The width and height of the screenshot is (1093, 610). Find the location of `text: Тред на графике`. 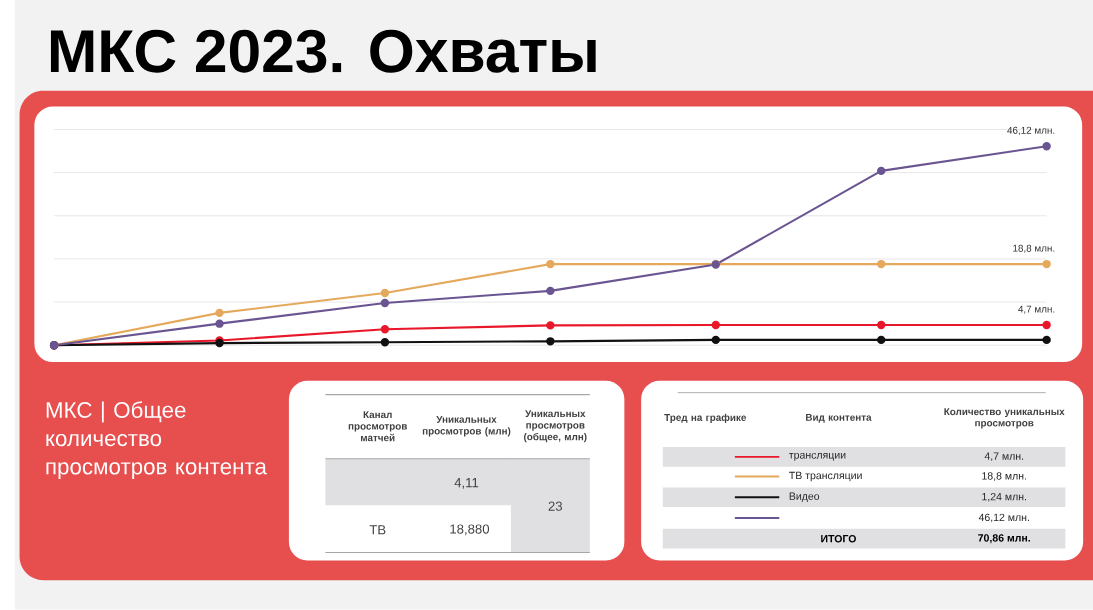

text: Тред на графике is located at coordinates (705, 418).